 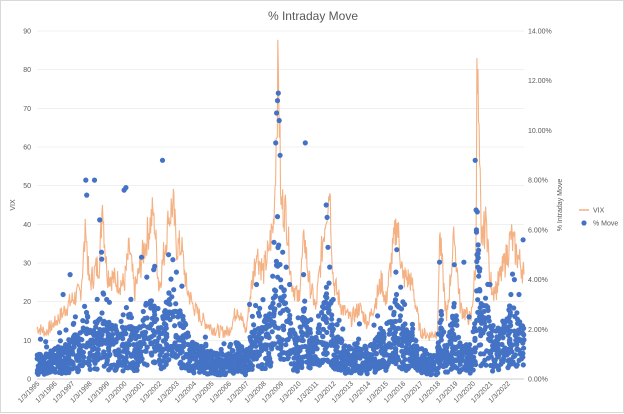 I want to click on y2-tick-label: 14.00%, so click(x=540, y=32).